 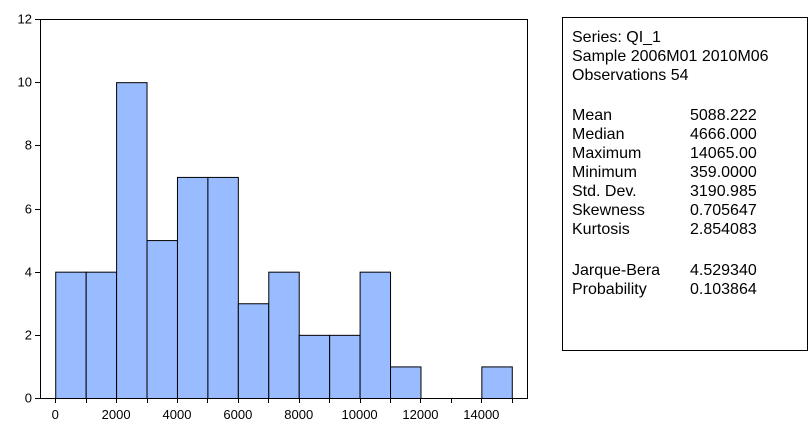 I want to click on stat-row-minimum: Minimum 359.0000, so click(x=689, y=172).